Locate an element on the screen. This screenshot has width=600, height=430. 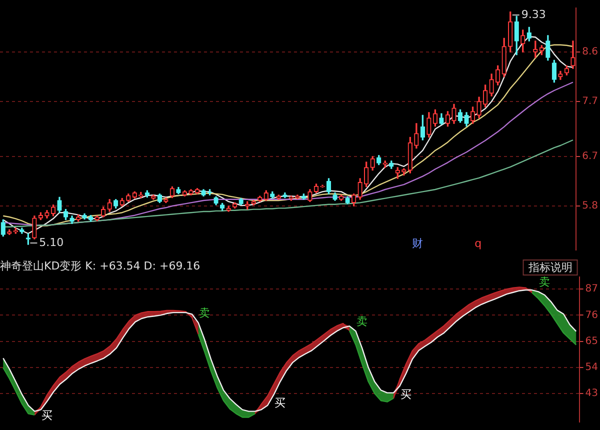
annotation: 5.10 is located at coordinates (51, 242).